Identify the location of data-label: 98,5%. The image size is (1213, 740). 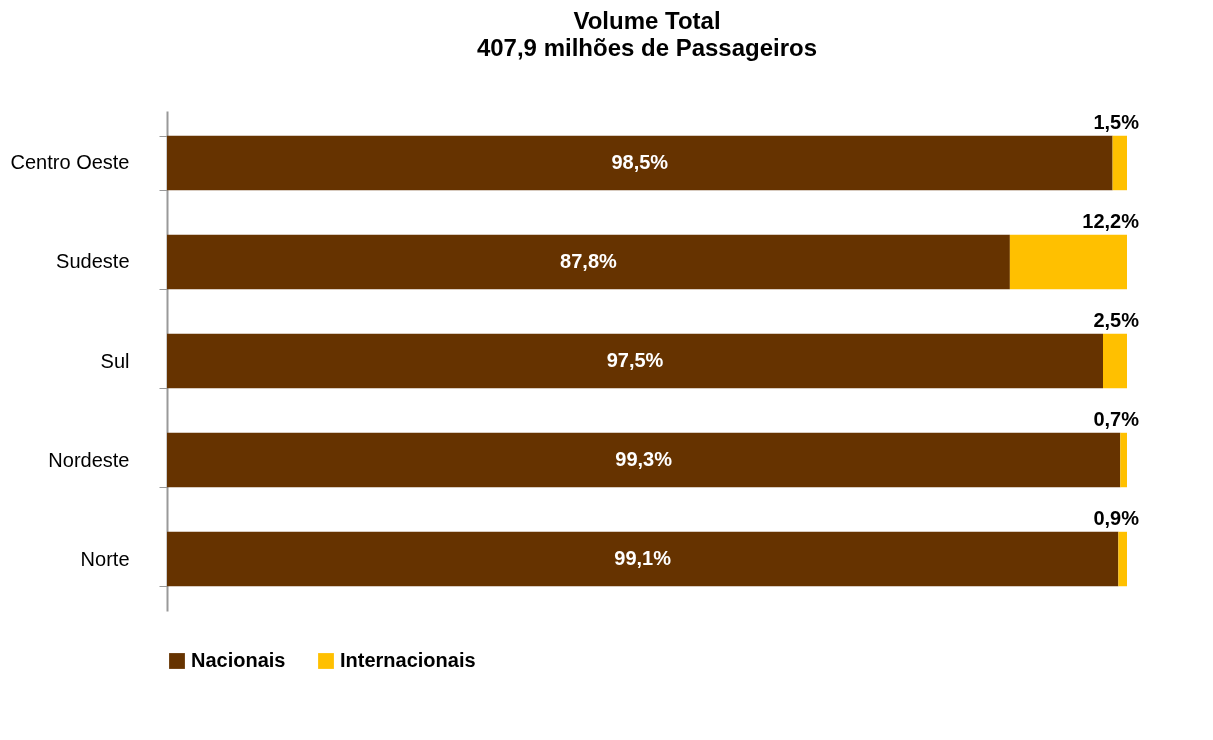
(640, 161).